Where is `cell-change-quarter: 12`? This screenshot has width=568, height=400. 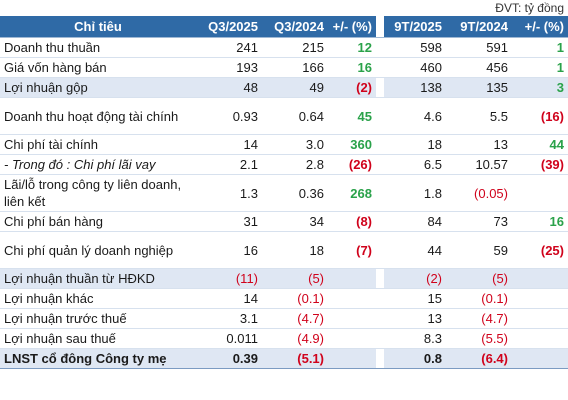
cell-change-quarter: 12 is located at coordinates (352, 47).